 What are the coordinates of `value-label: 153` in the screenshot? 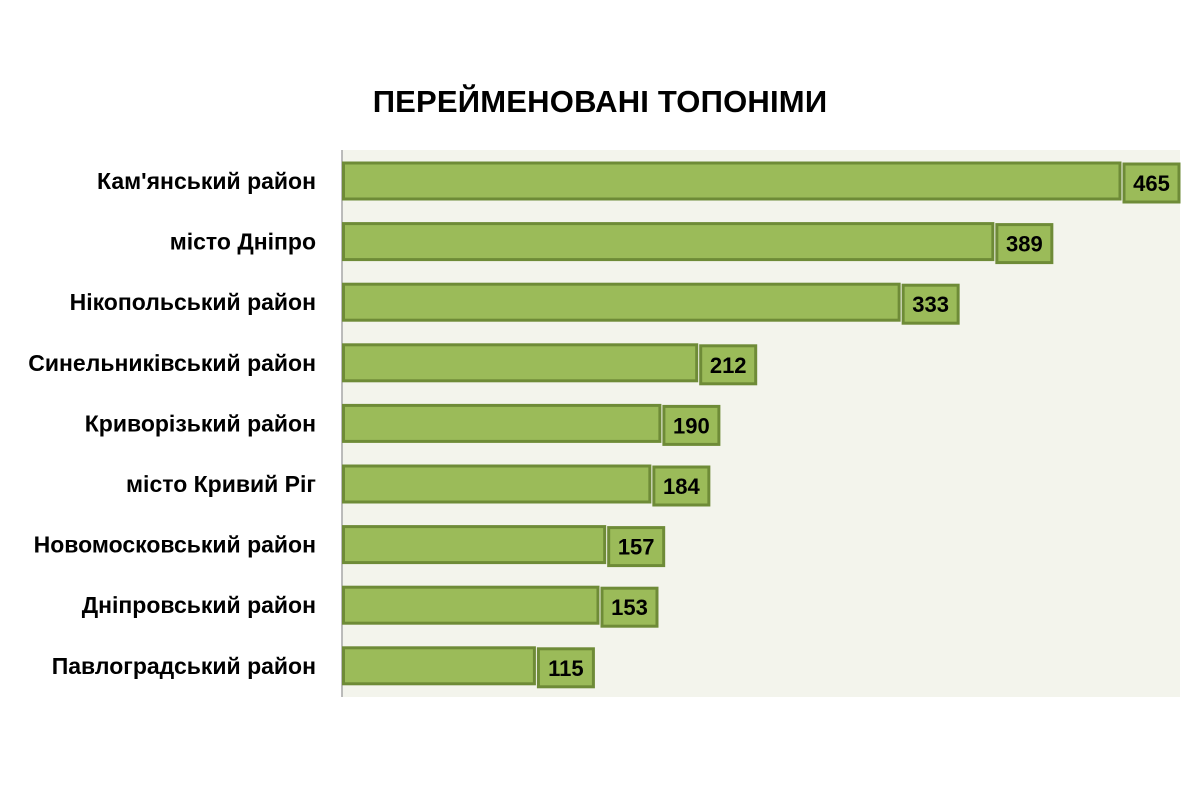 It's located at (629, 607).